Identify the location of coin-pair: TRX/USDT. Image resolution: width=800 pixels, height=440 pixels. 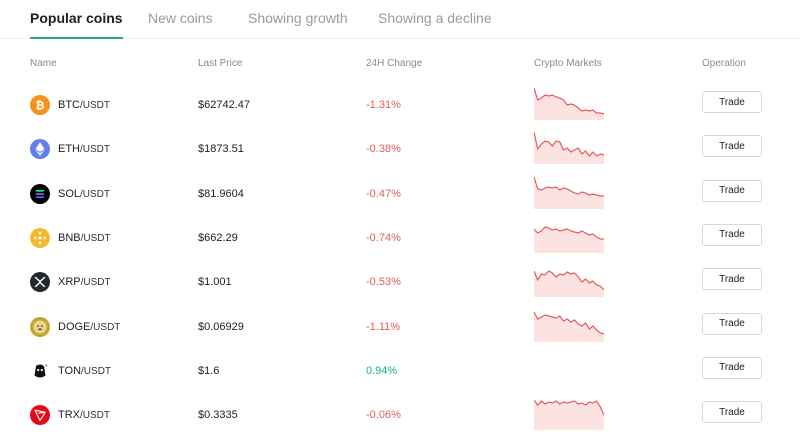
(84, 415).